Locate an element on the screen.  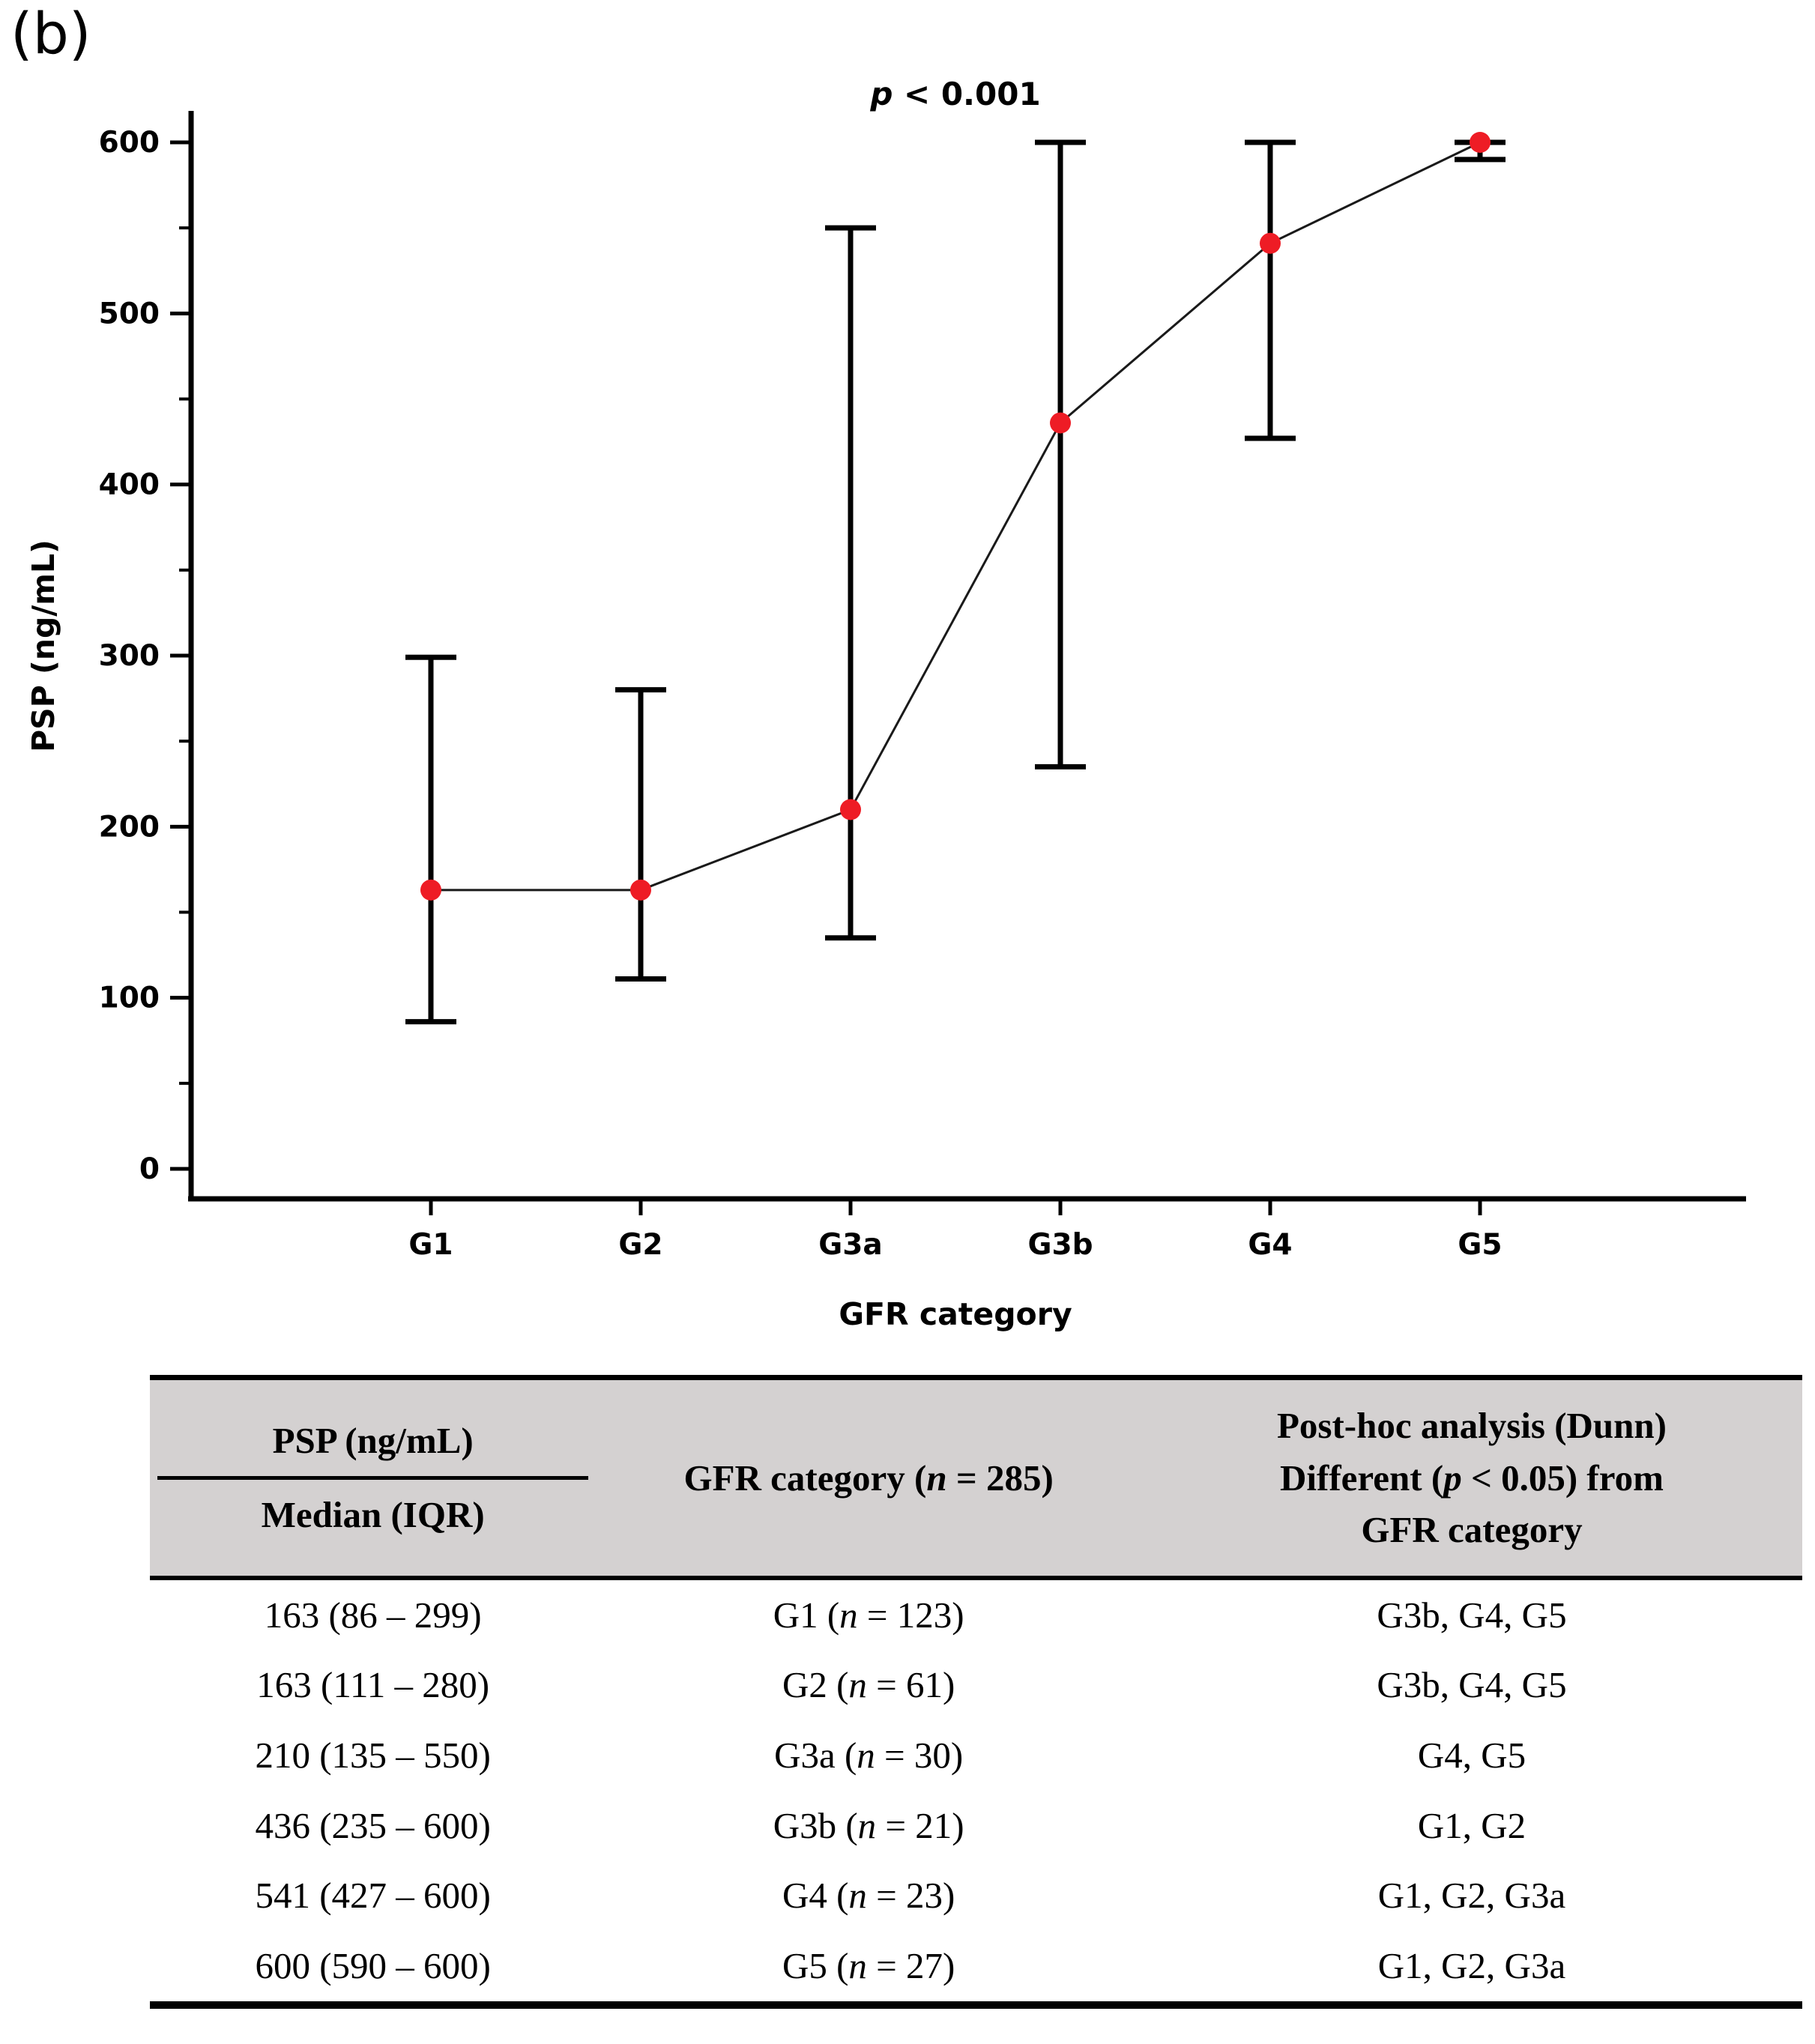
header-psp-label: PSP (ng/mL) is located at coordinates (373, 1447).